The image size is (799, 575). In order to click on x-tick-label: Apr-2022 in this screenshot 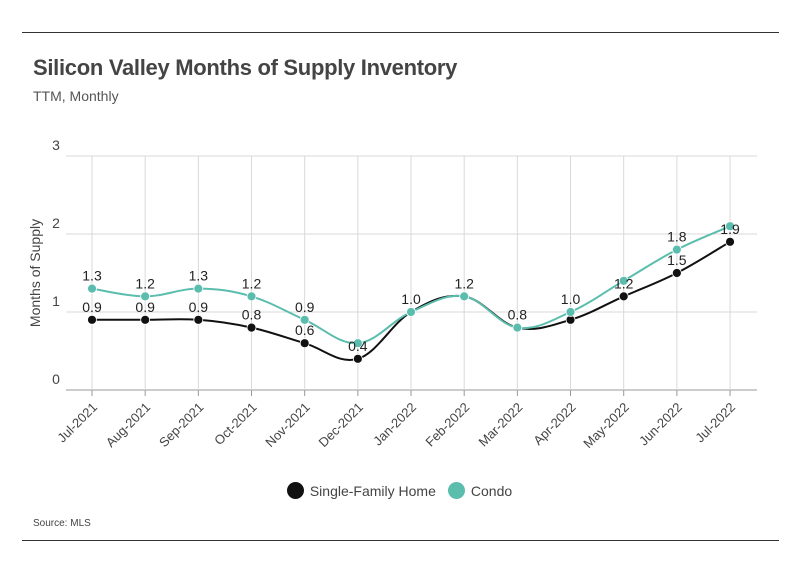, I will do `click(554, 424)`.